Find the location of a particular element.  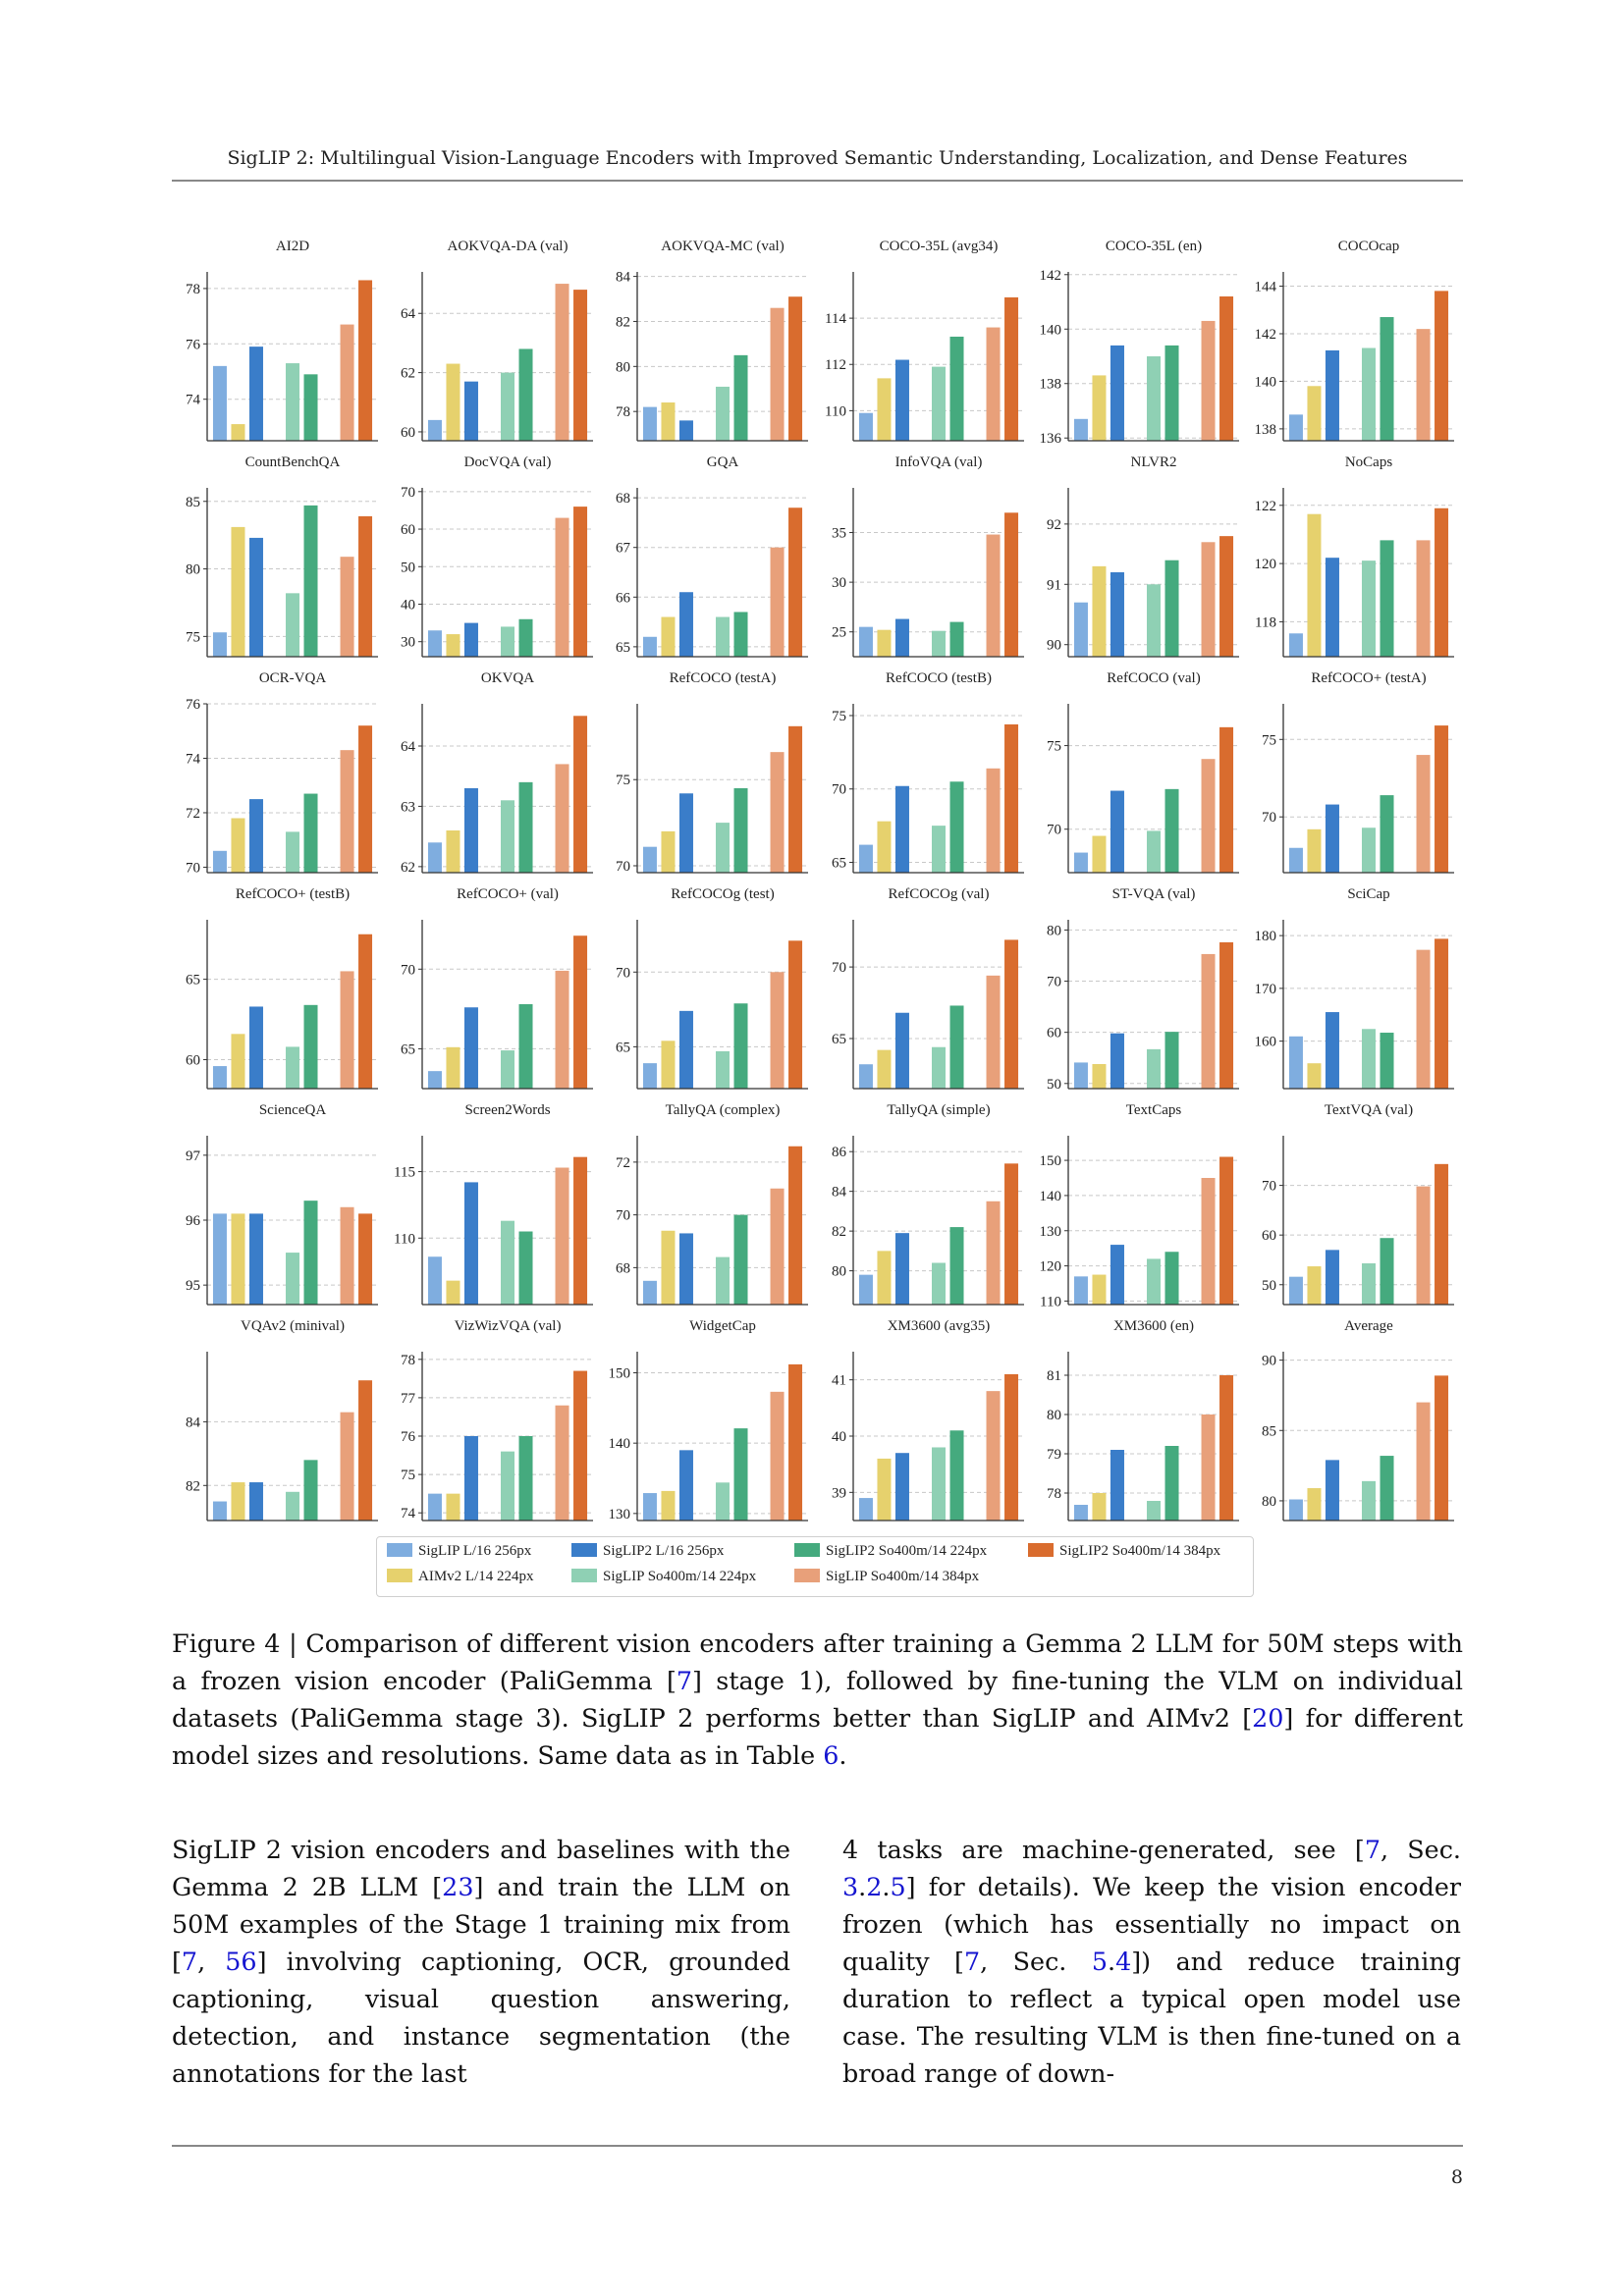

y-tick-label: 40 is located at coordinates (839, 1437).